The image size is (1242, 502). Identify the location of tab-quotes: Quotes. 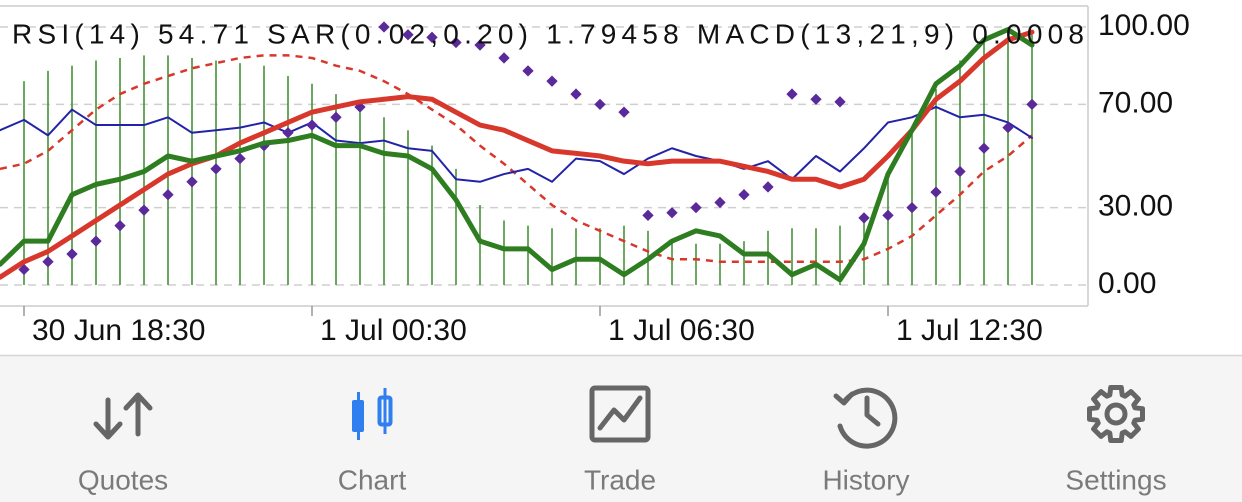
(123, 443).